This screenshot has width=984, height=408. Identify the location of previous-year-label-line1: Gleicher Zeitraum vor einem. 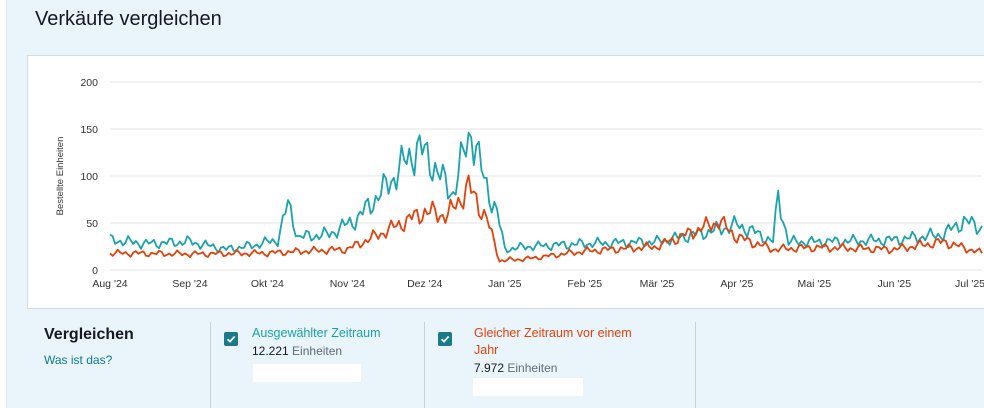
(553, 333).